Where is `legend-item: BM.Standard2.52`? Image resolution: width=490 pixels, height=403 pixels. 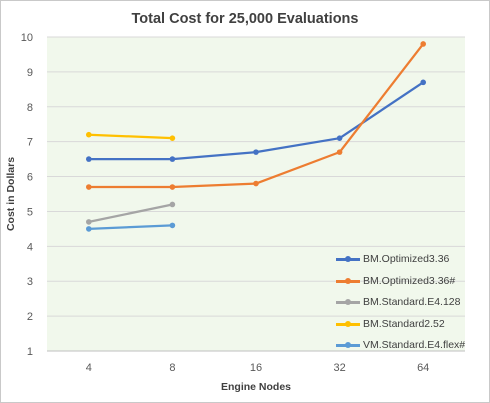
legend-item: BM.Standard2.52 is located at coordinates (399, 324).